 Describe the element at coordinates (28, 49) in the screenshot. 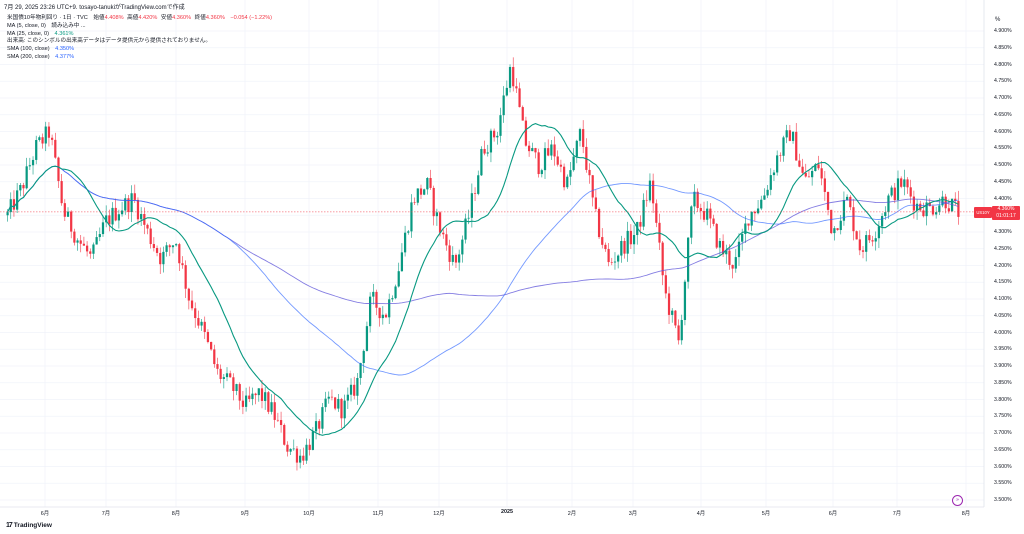

I see `legend-sma100-label: SMA (100, close)` at that location.